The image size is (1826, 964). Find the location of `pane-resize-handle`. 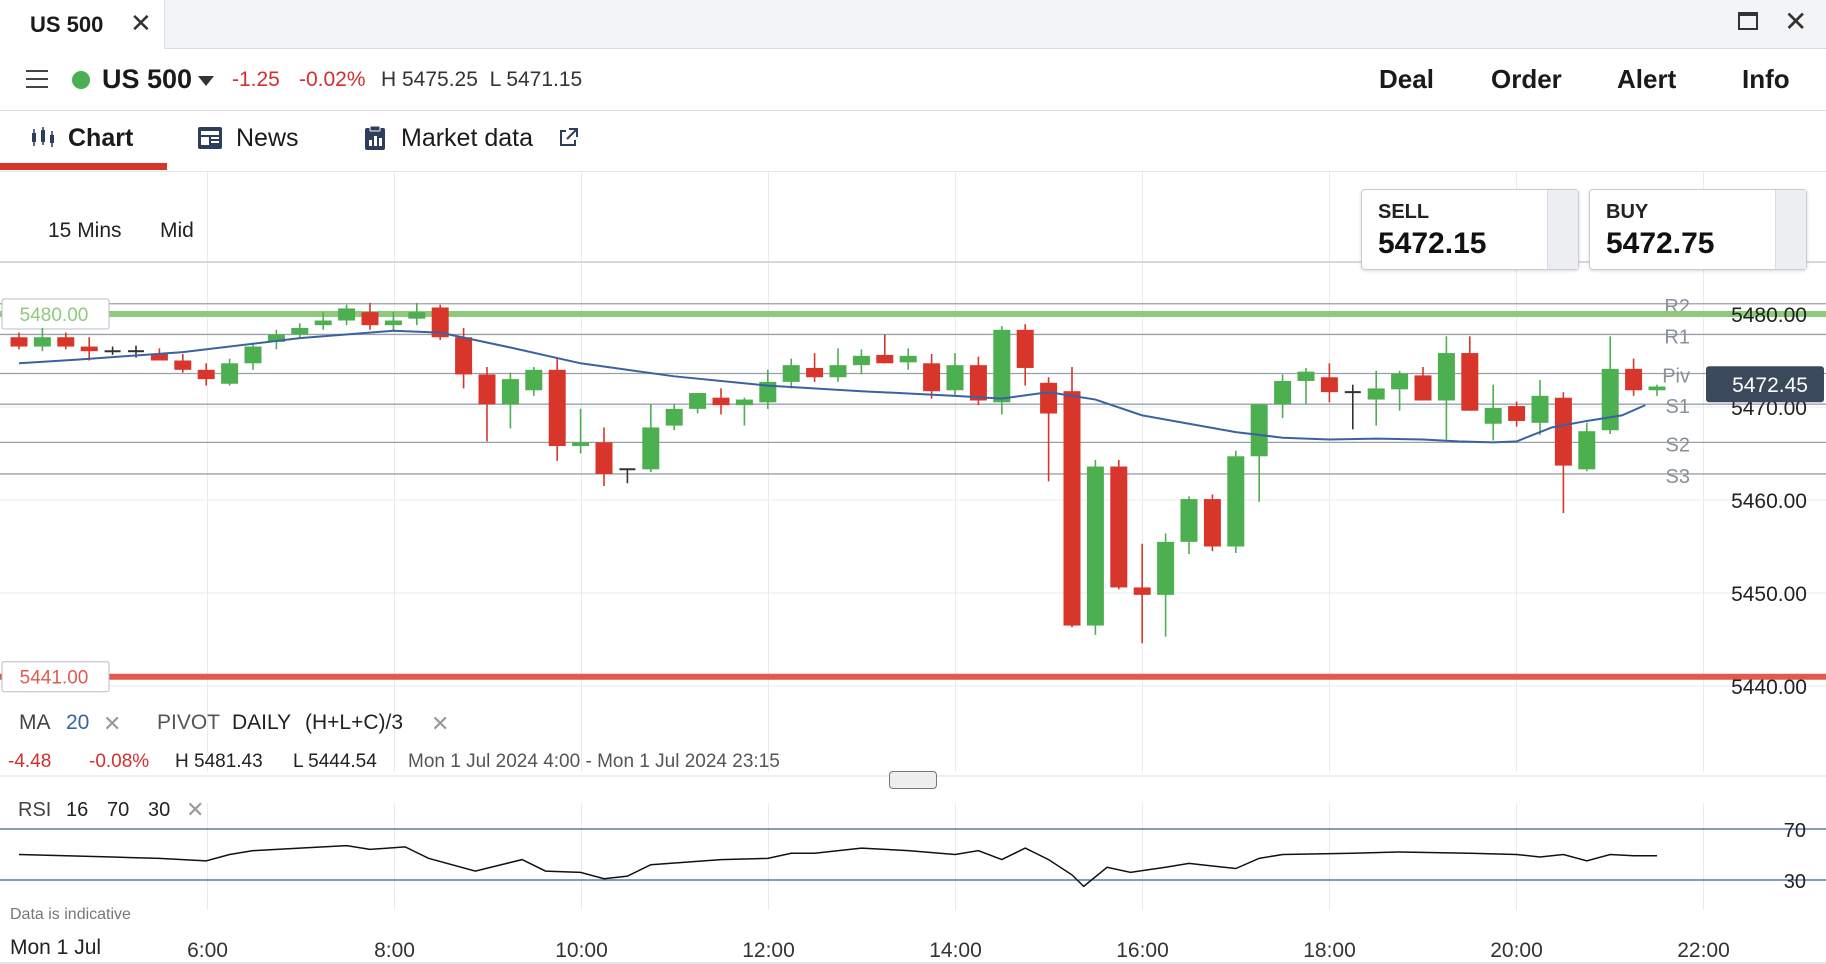

pane-resize-handle is located at coordinates (913, 780).